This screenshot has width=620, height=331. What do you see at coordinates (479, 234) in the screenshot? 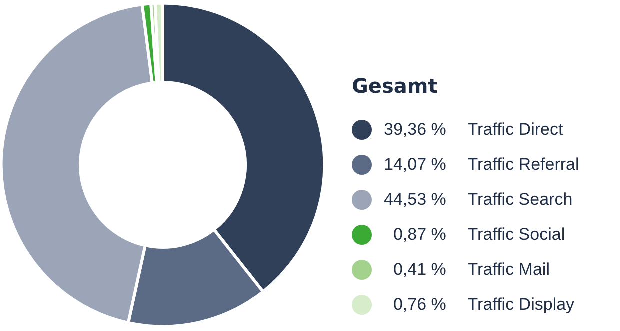
I see `legend-label: 0,87 % Traffic Social` at bounding box center [479, 234].